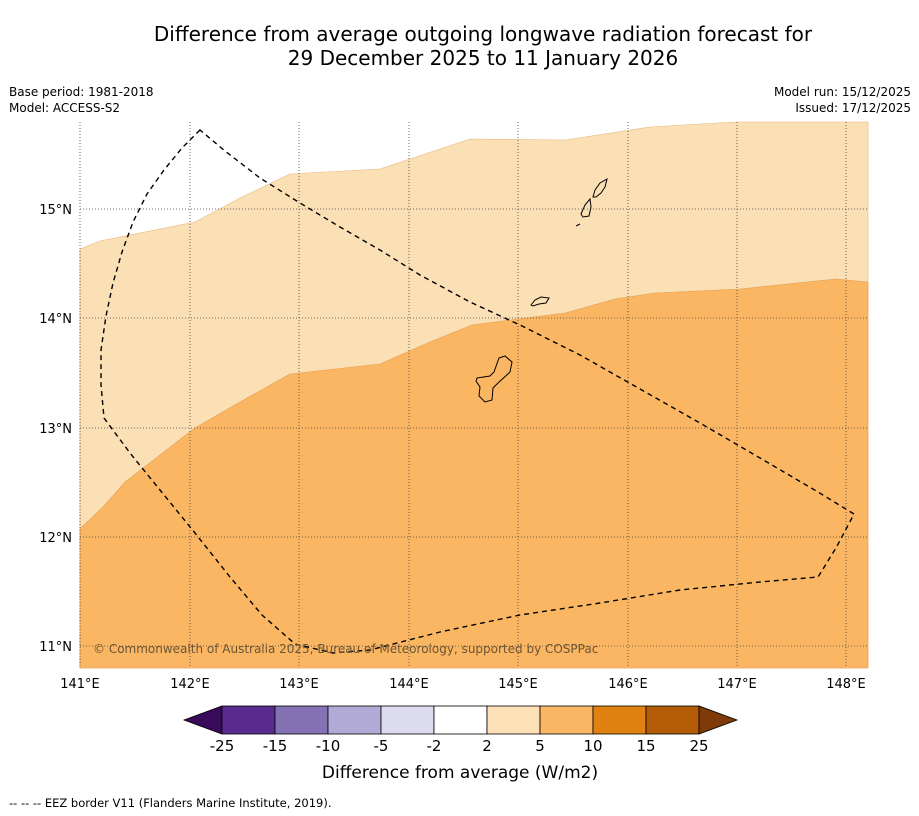 This screenshot has height=816, width=919. Describe the element at coordinates (540, 301) in the screenshot. I see `rota-island` at that location.